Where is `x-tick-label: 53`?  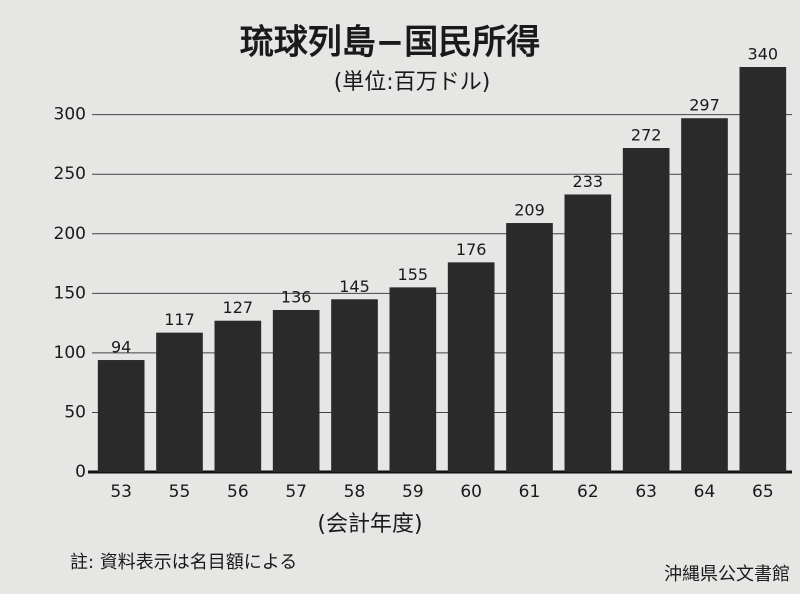
x-tick-label: 53 is located at coordinates (121, 492).